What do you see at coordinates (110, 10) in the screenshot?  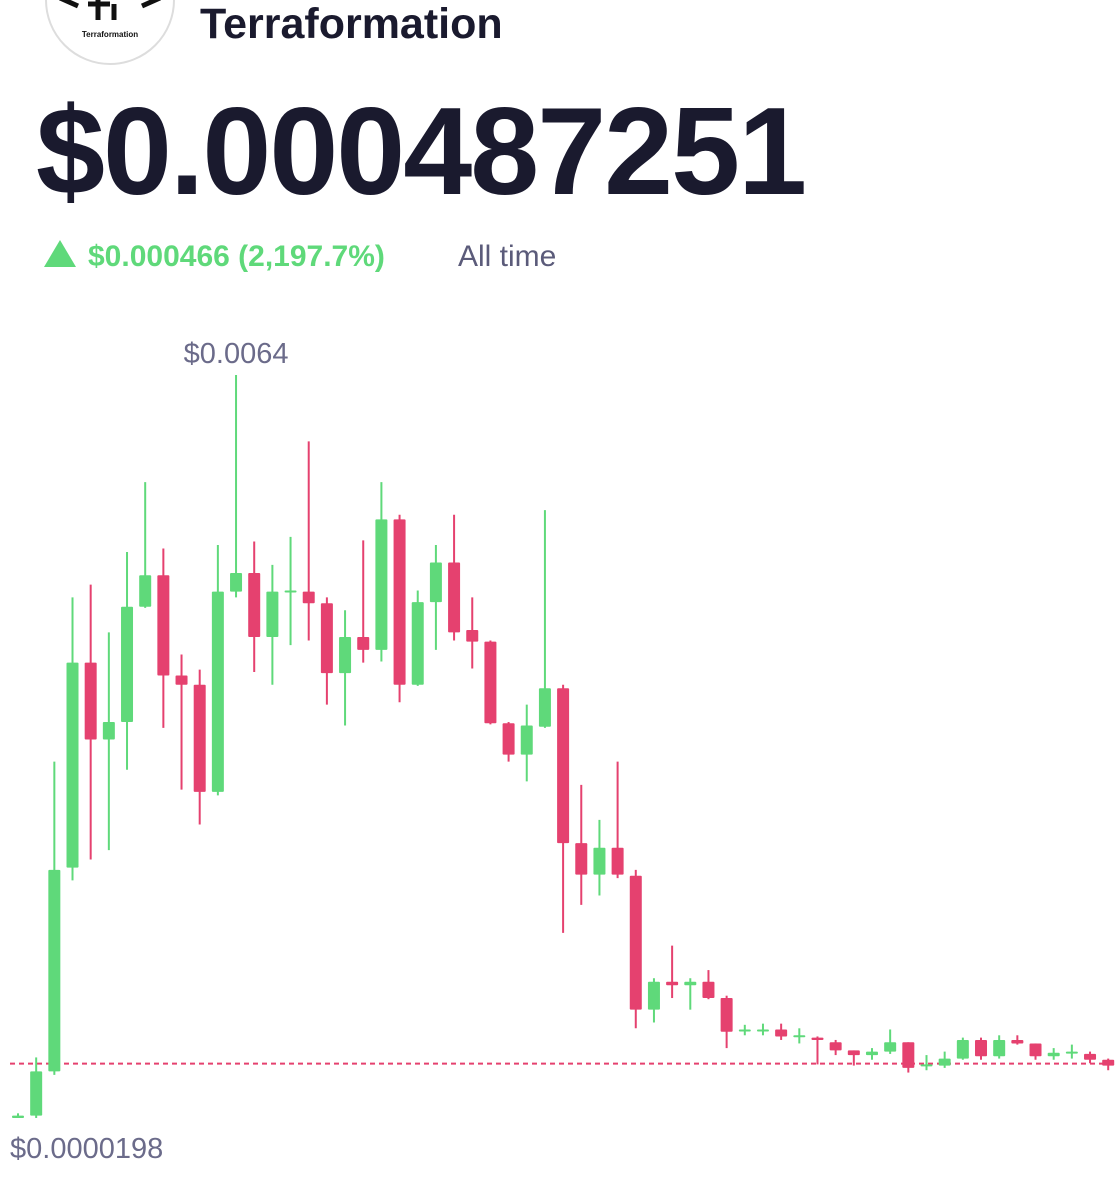 I see `logo-mark` at bounding box center [110, 10].